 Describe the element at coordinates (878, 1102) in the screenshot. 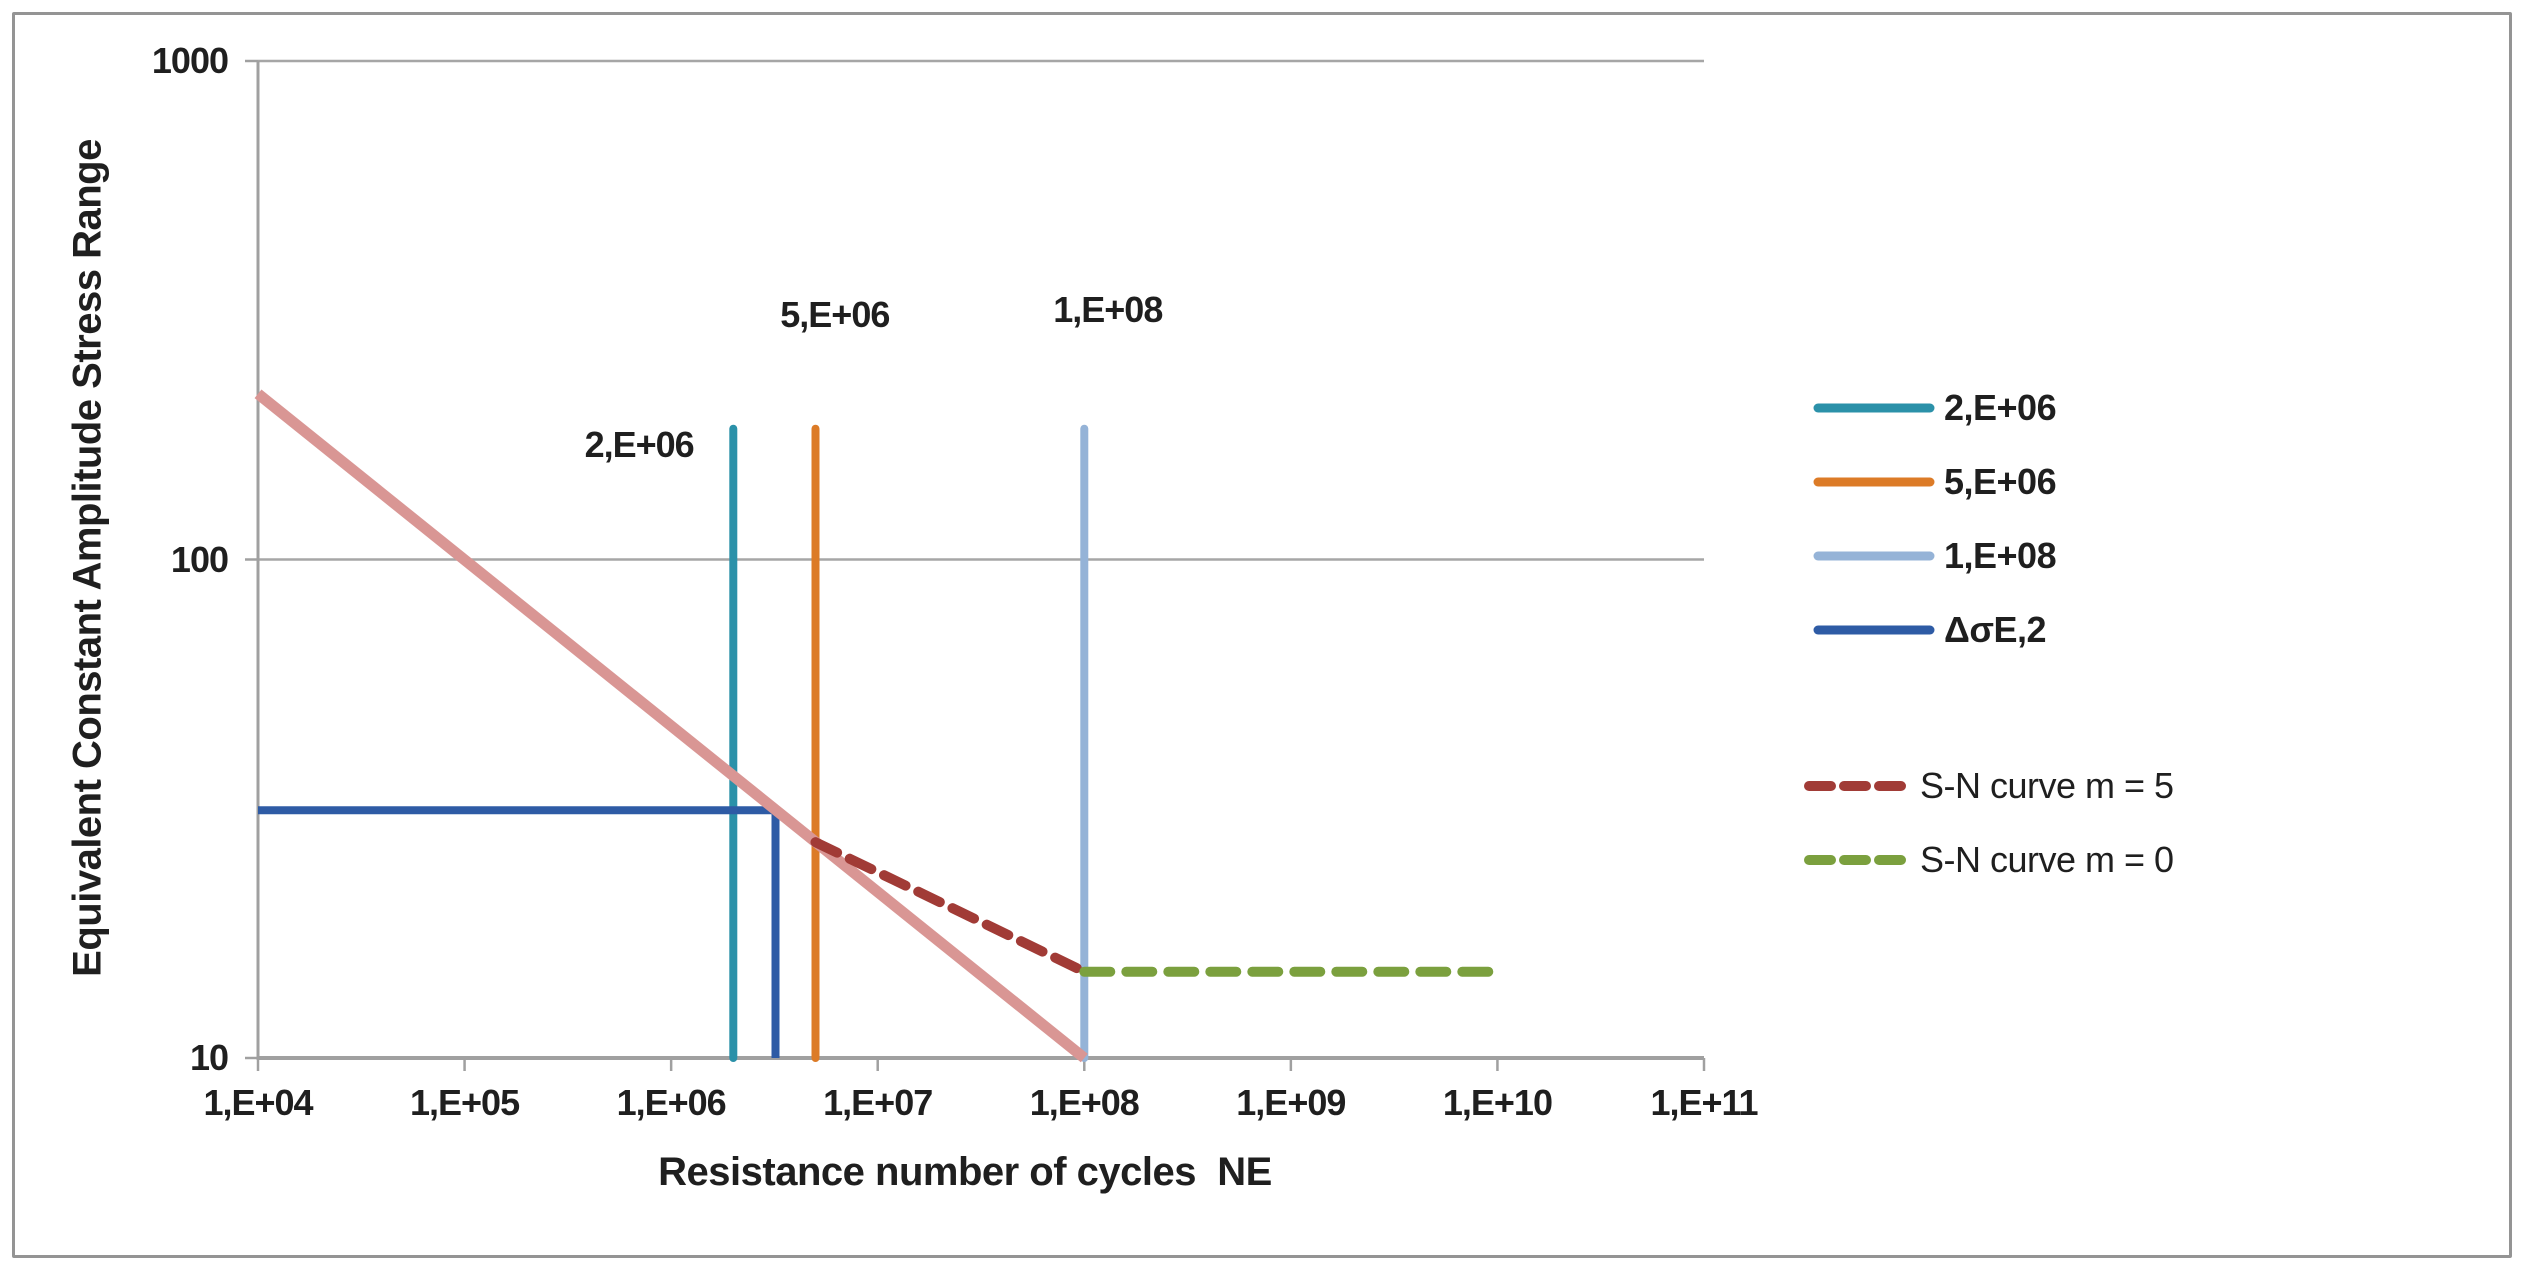

I see `x-tick-label: 1,E+07` at that location.